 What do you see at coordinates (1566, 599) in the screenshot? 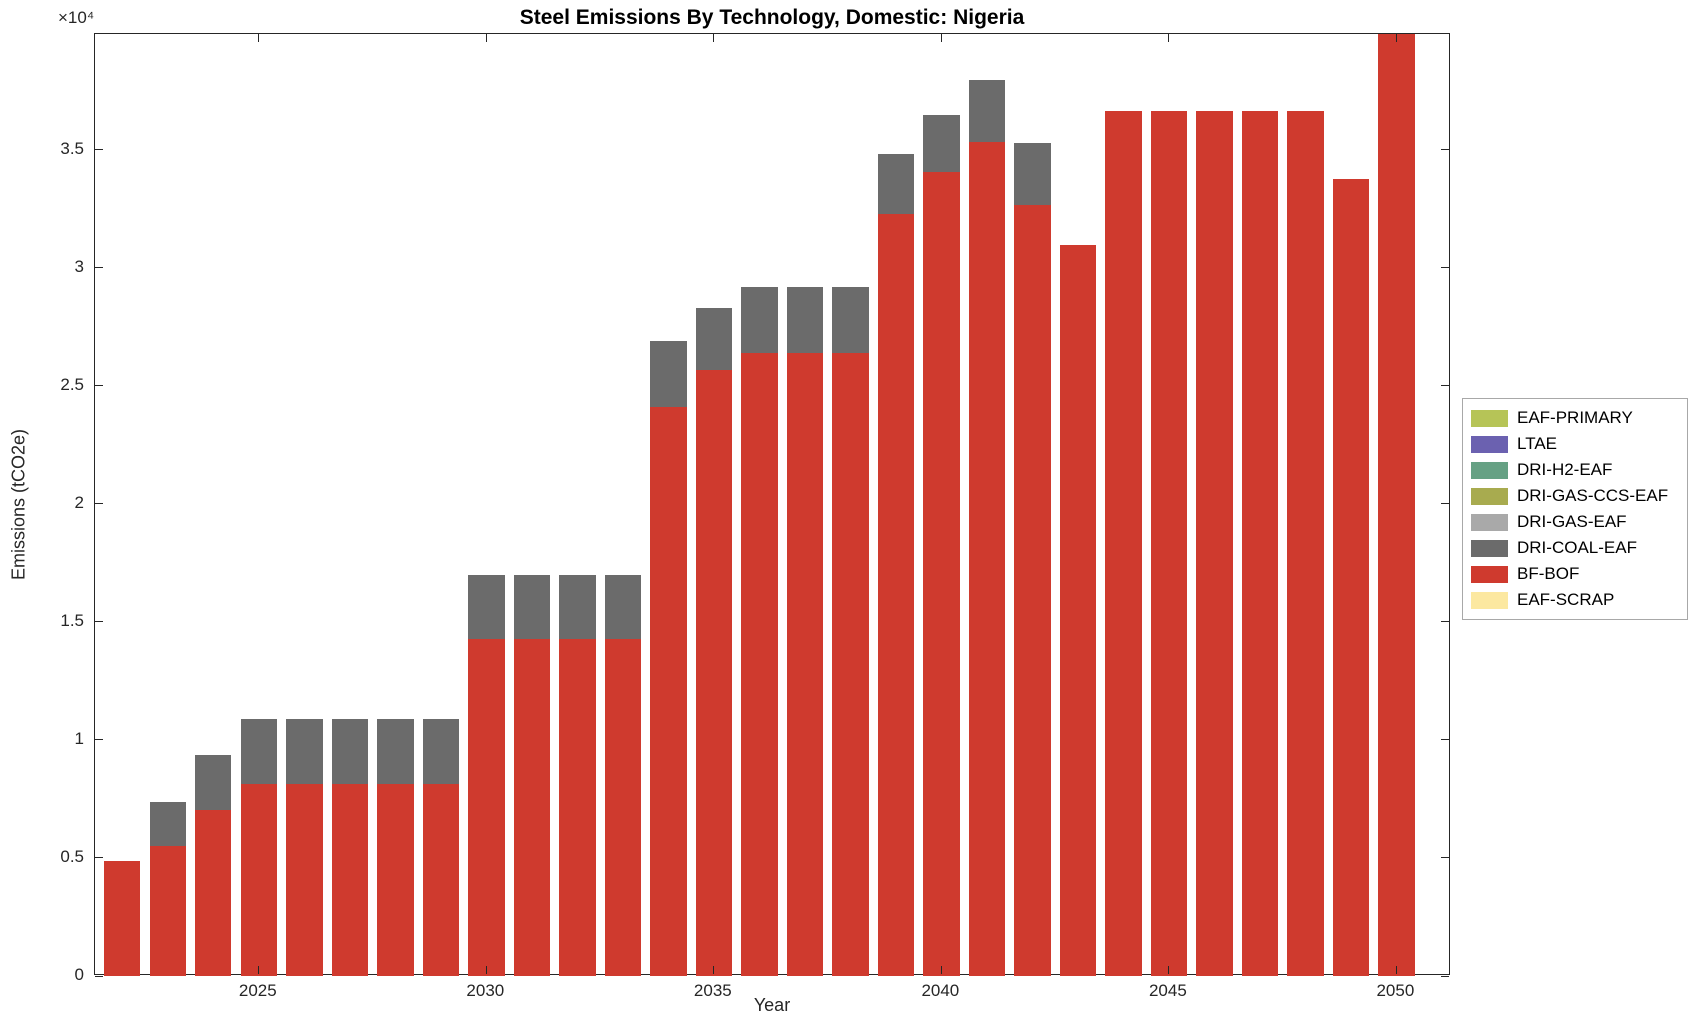
I see `legend-label: EAF-SCRAP` at bounding box center [1566, 599].